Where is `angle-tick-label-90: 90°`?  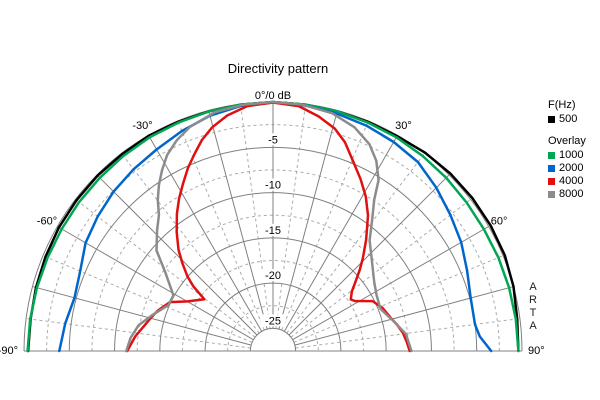 angle-tick-label-90: 90° is located at coordinates (536, 351).